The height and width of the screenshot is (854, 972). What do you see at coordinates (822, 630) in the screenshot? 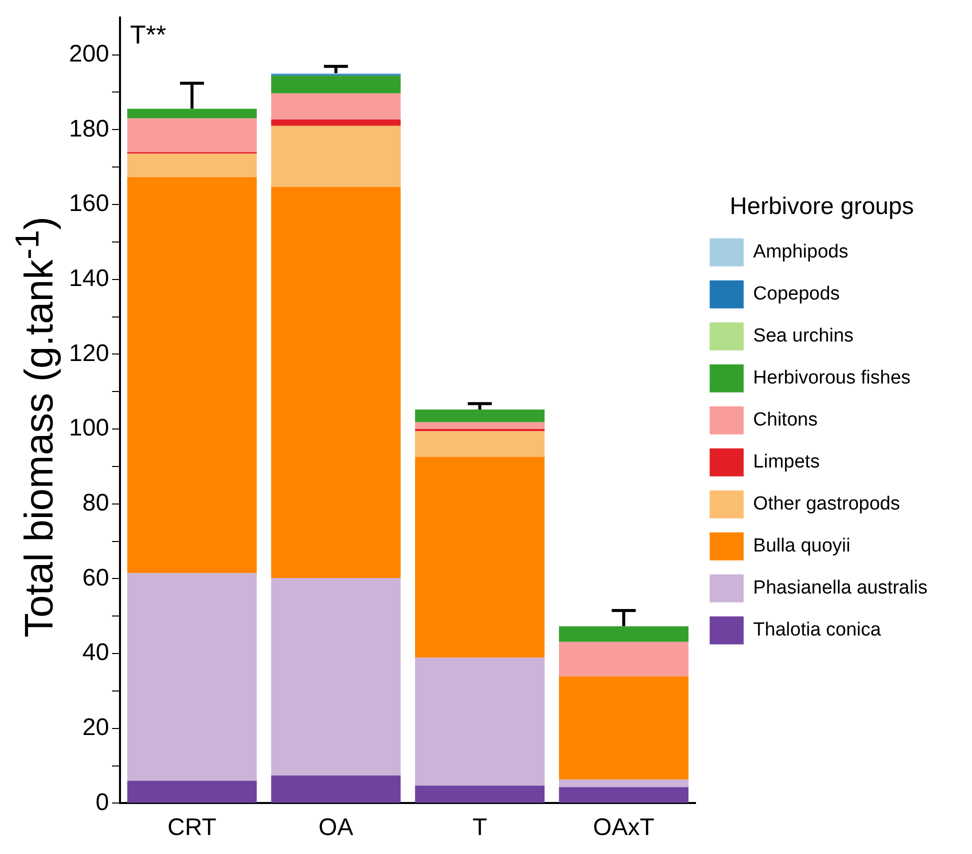
I see `legend-label: Thalotia conica` at bounding box center [822, 630].